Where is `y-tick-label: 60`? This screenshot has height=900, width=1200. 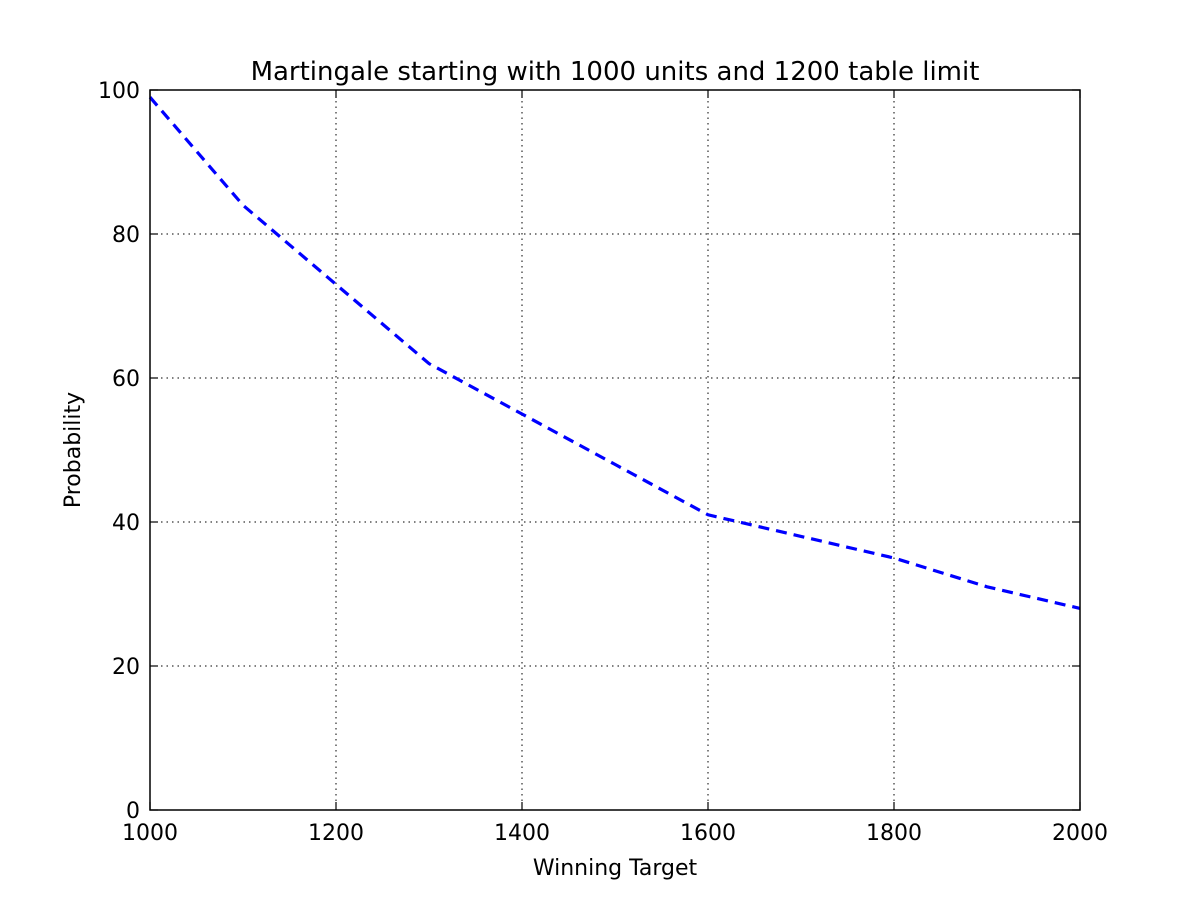 y-tick-label: 60 is located at coordinates (126, 379).